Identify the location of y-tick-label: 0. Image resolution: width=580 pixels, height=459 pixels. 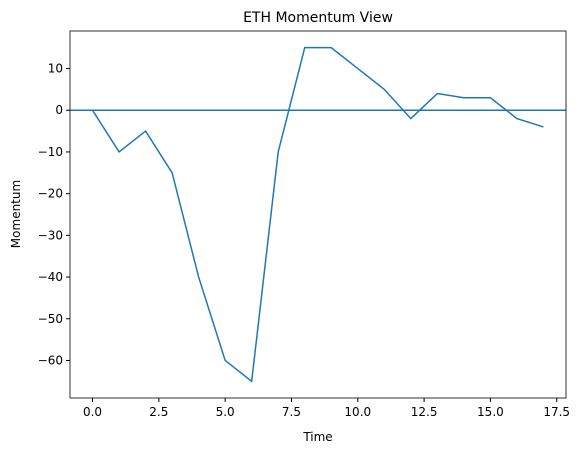
(59, 110).